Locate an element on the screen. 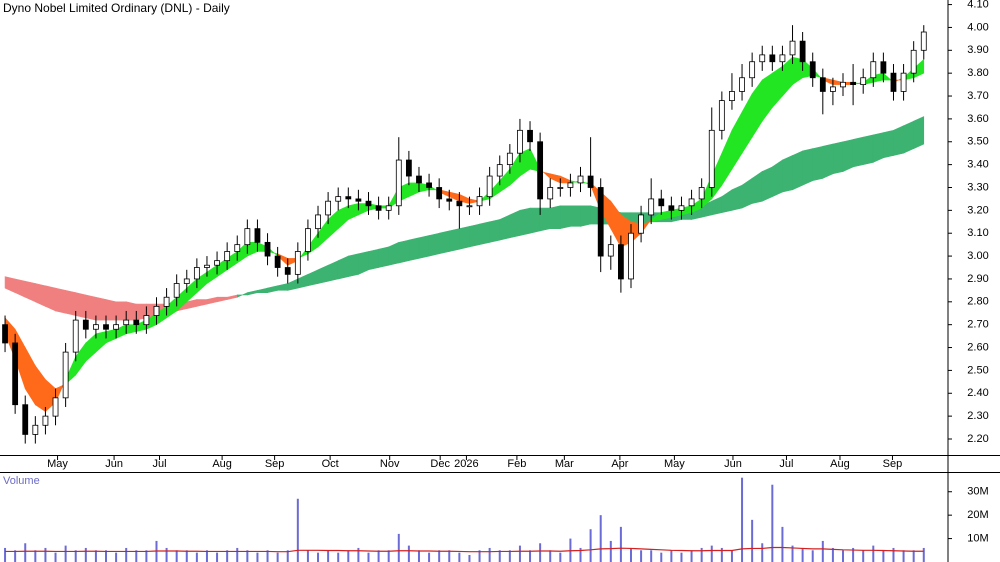 This screenshot has width=1000, height=562. y-tick-label: 3.00 is located at coordinates (977, 256).